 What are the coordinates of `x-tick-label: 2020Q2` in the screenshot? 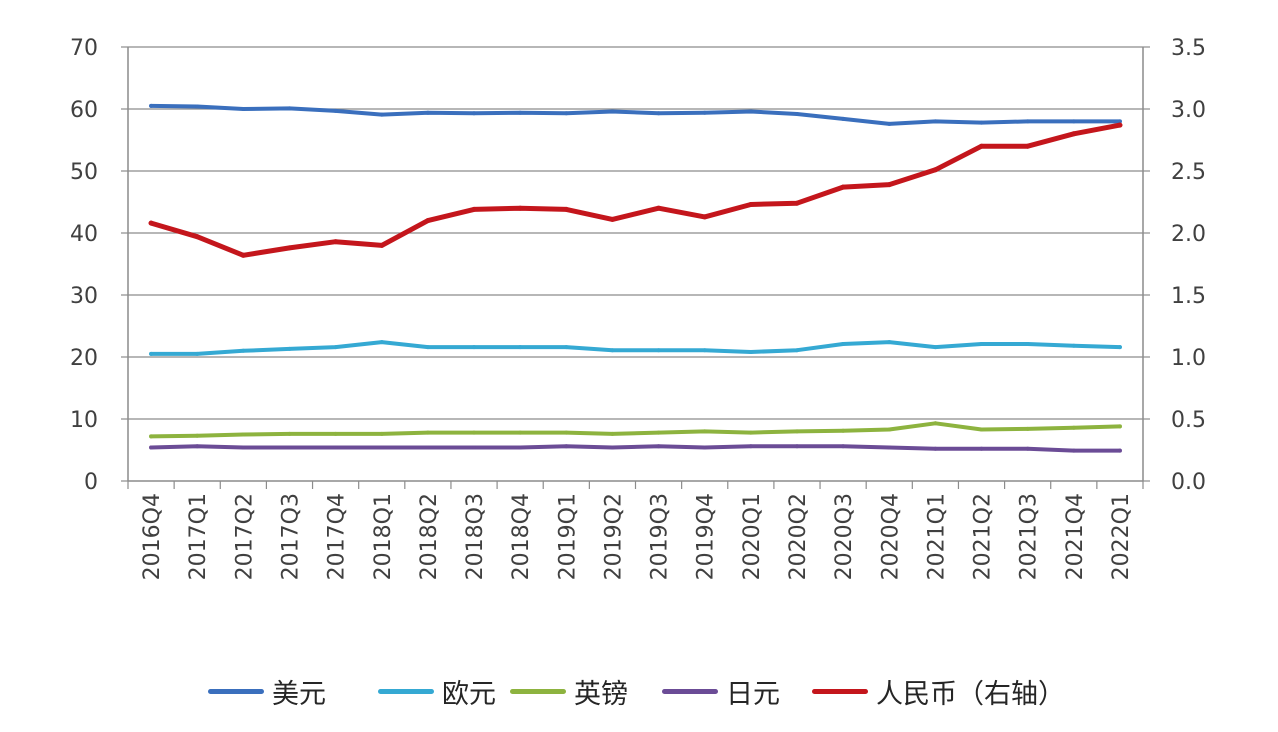 It's located at (798, 536).